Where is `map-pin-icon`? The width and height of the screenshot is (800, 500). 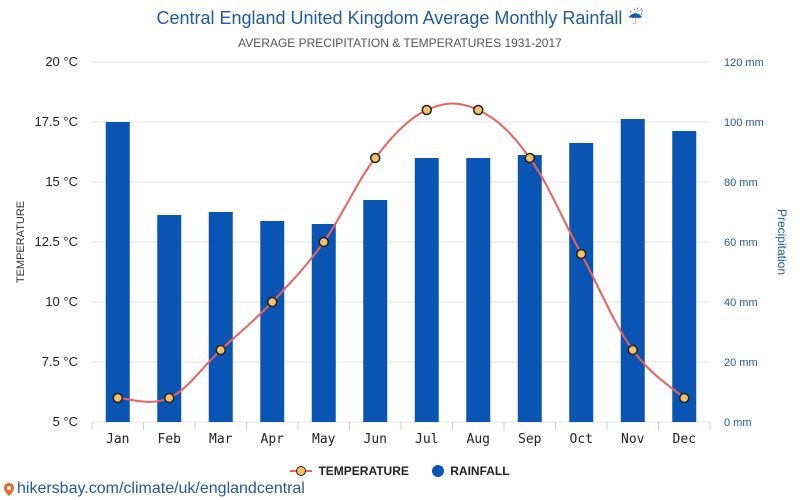 map-pin-icon is located at coordinates (9, 489).